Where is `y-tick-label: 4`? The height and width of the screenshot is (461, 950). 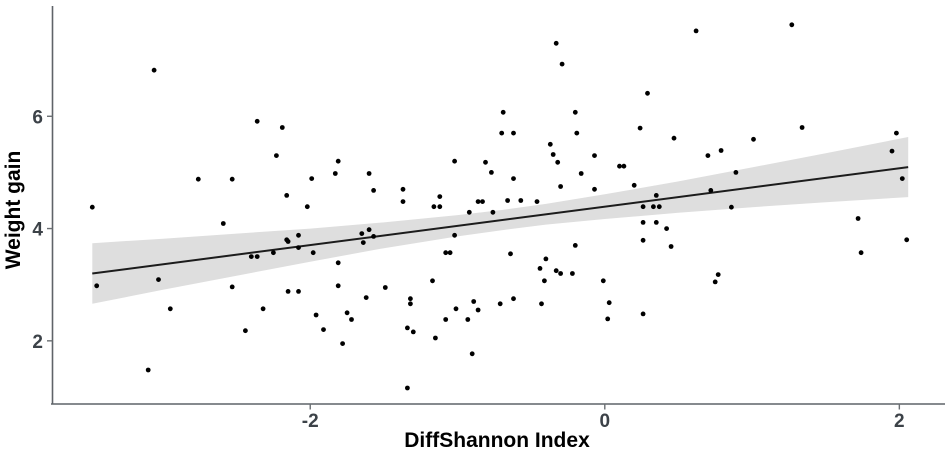 y-tick-label: 4 is located at coordinates (37, 230).